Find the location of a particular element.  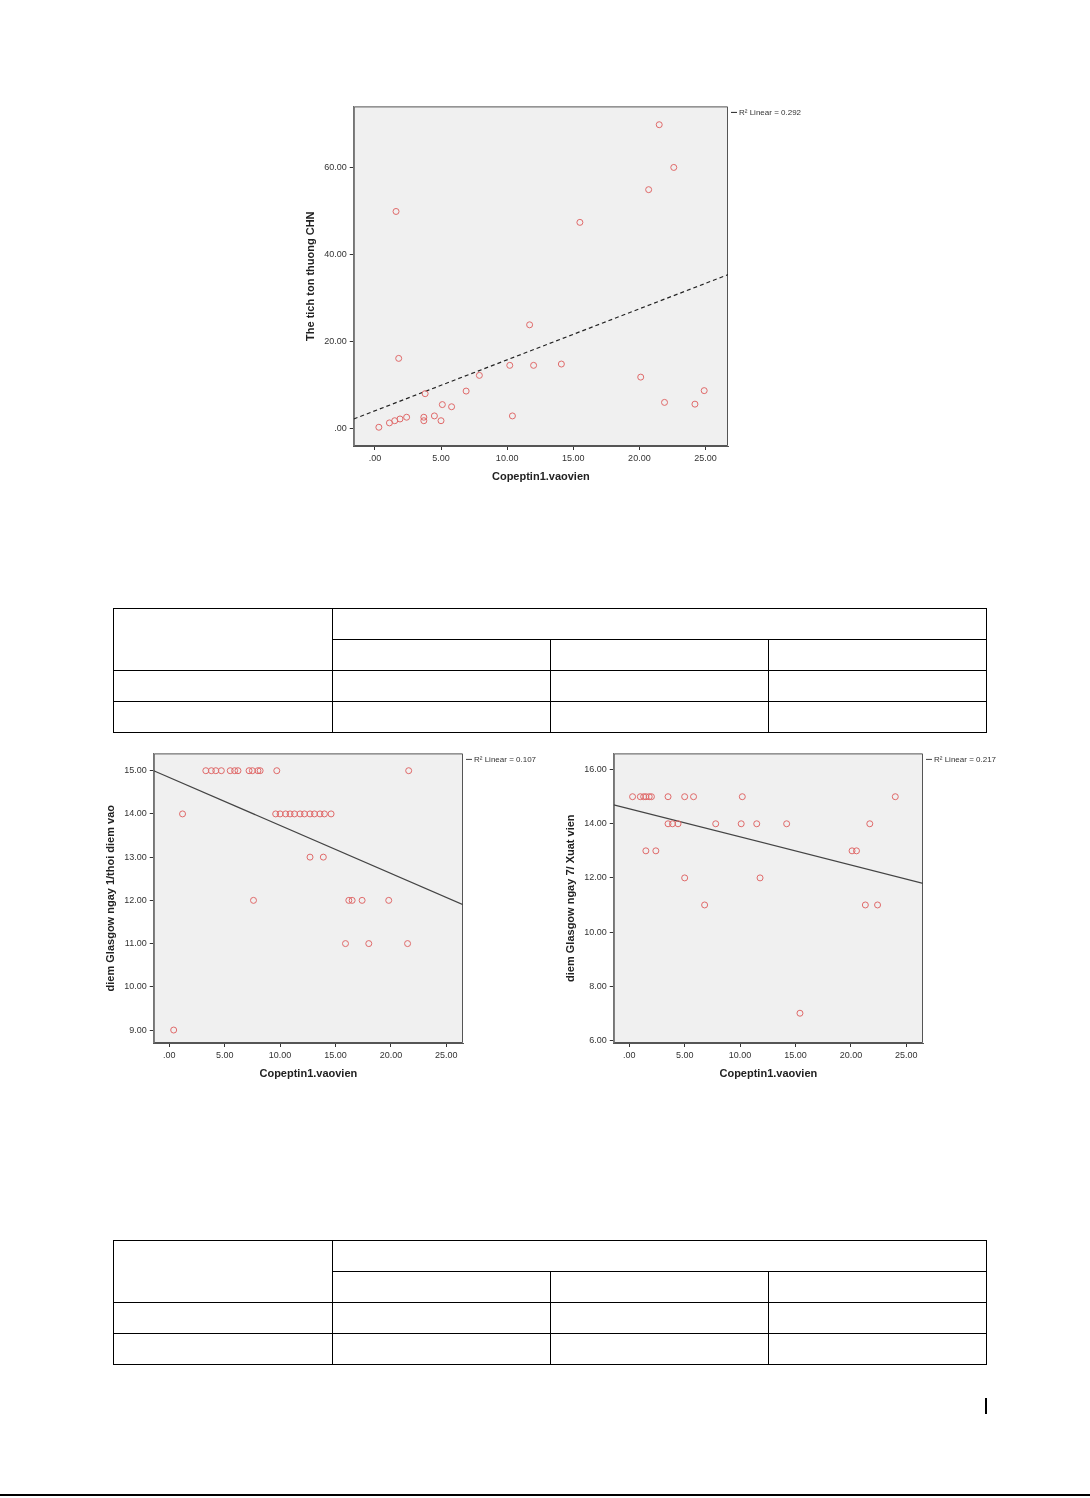

text: R² Linear = 0.217 is located at coordinates (965, 759).